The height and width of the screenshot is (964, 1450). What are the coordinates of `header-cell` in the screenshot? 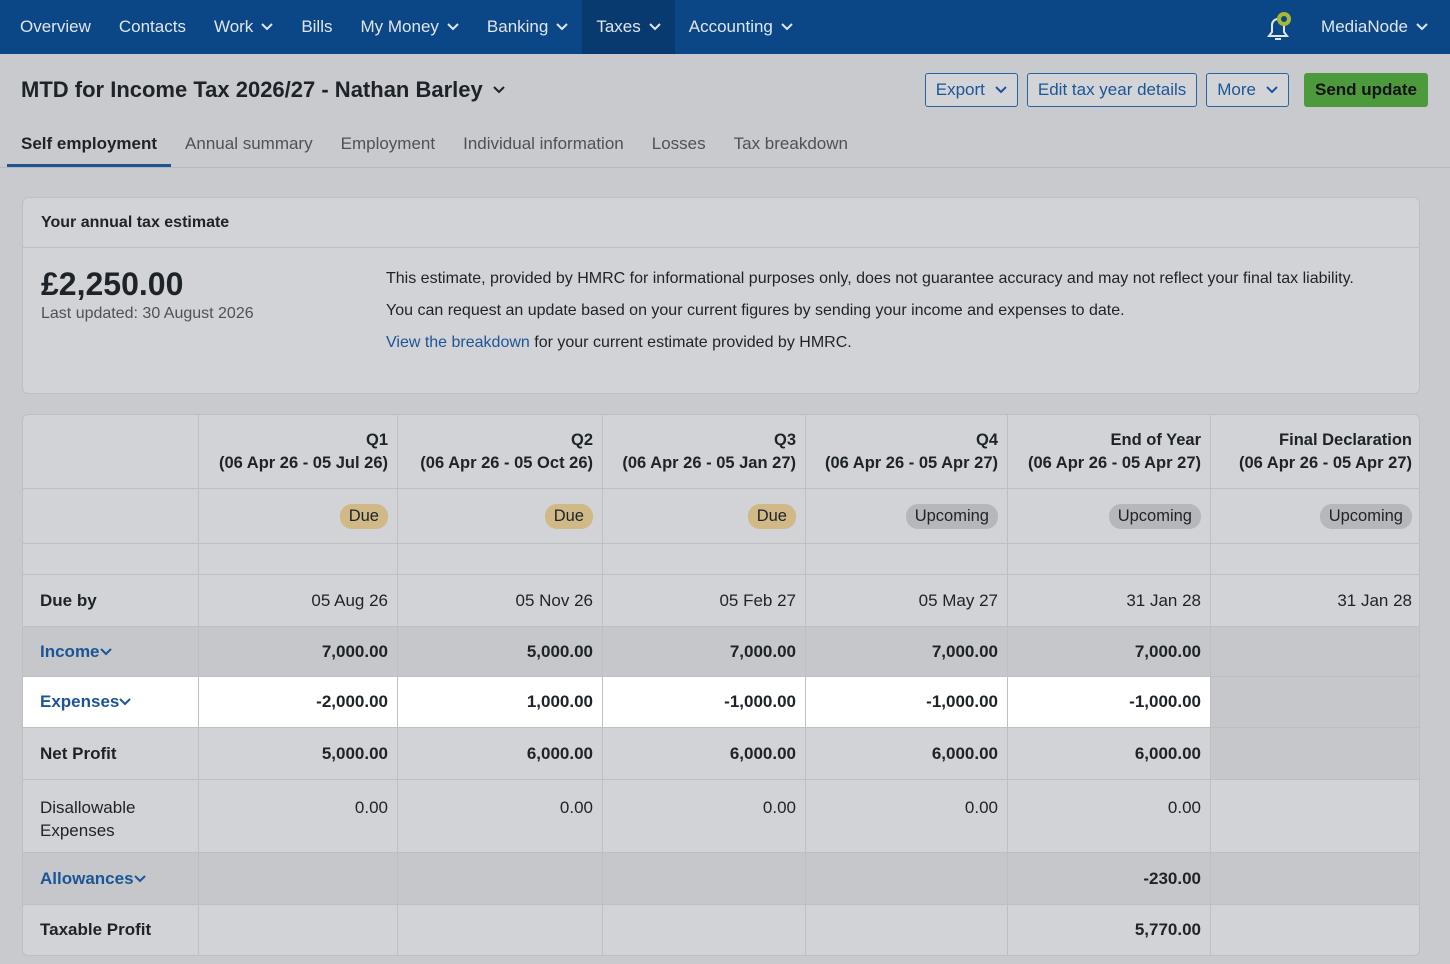 It's located at (111, 452).